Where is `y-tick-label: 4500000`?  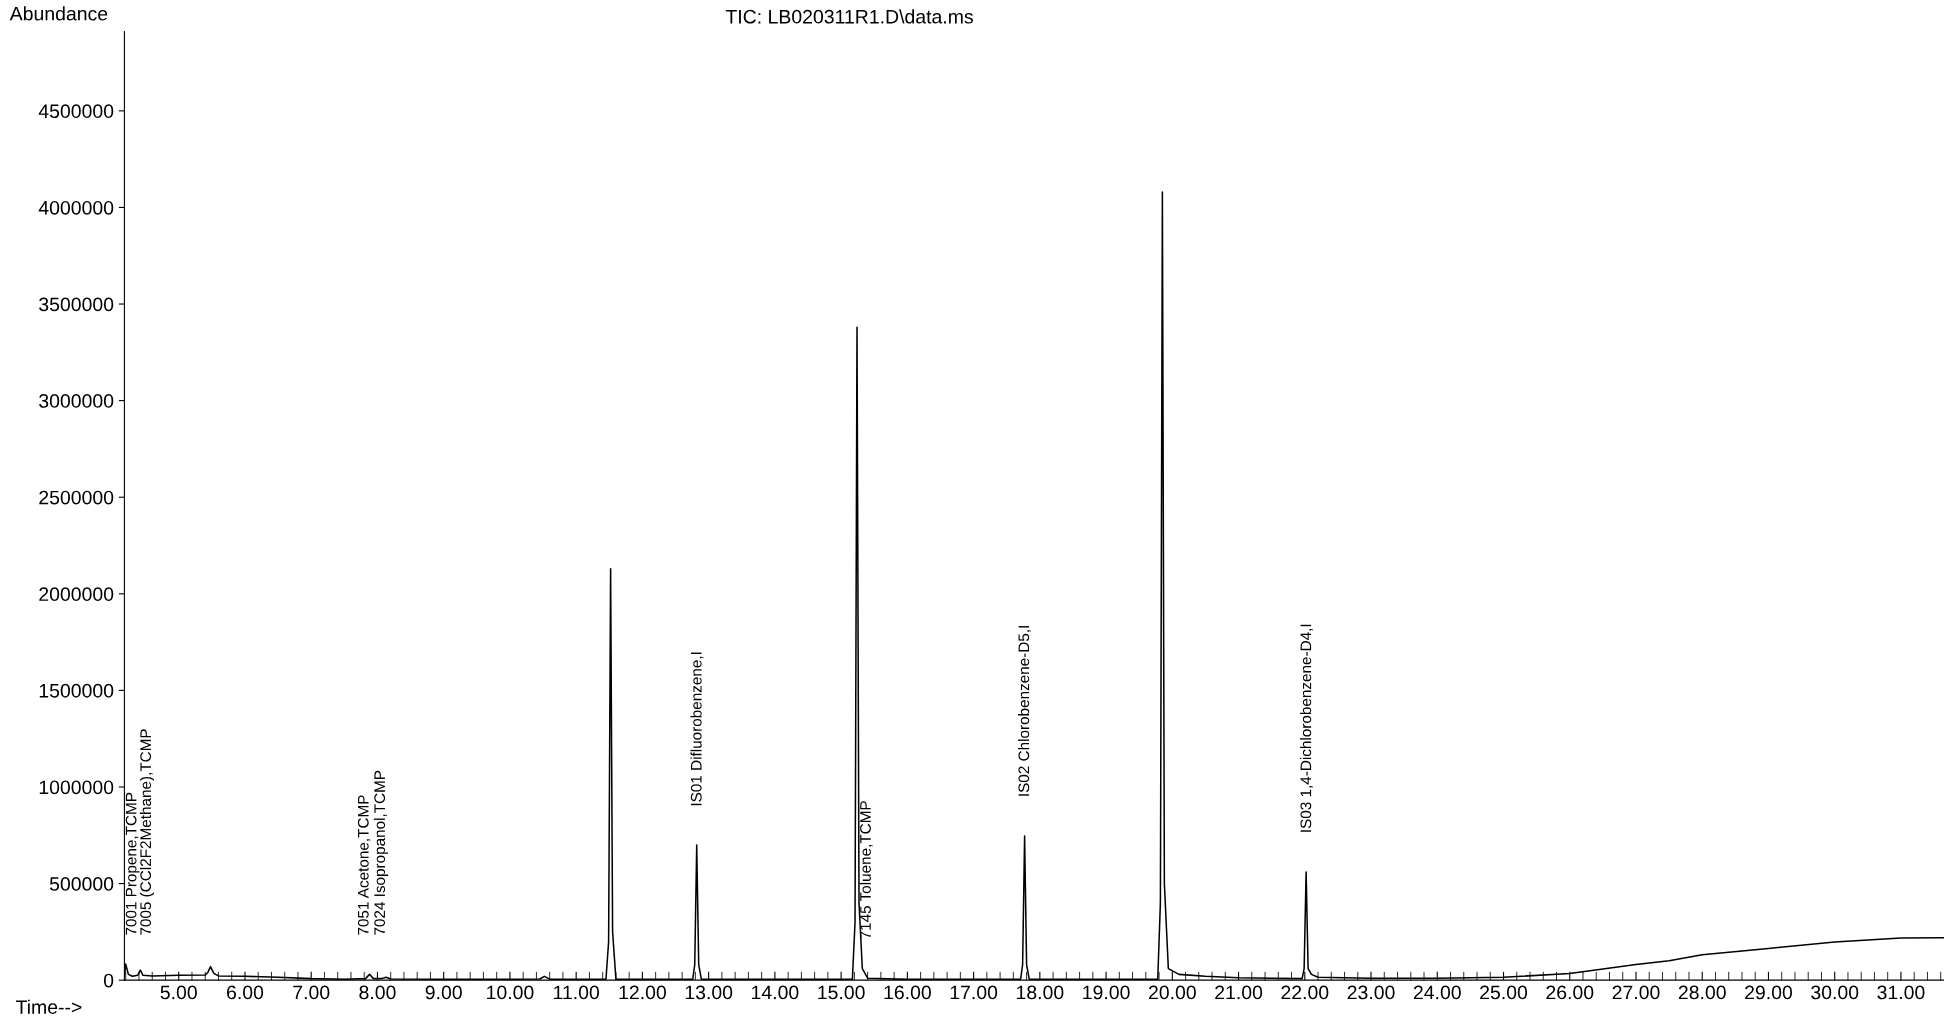
y-tick-label: 4500000 is located at coordinates (76, 111).